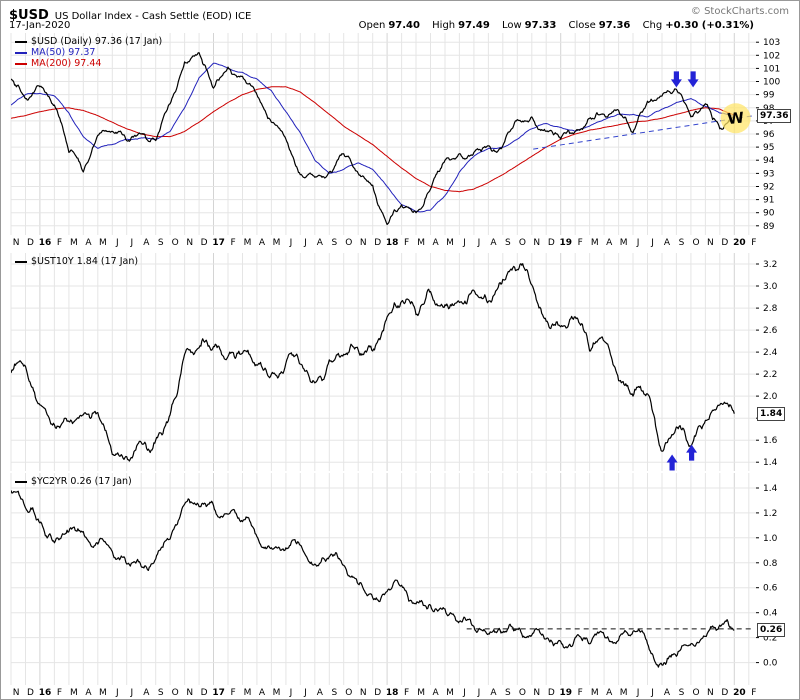 The height and width of the screenshot is (700, 800). What do you see at coordinates (770, 353) in the screenshot?
I see `y-tick-label: 2.4` at bounding box center [770, 353].